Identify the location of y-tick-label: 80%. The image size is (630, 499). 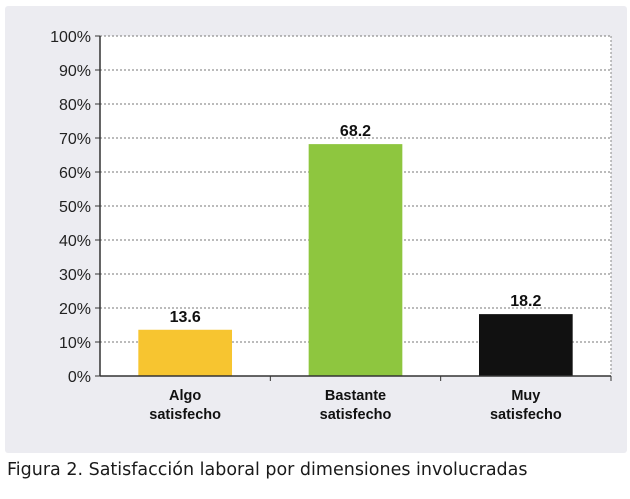
(75, 105).